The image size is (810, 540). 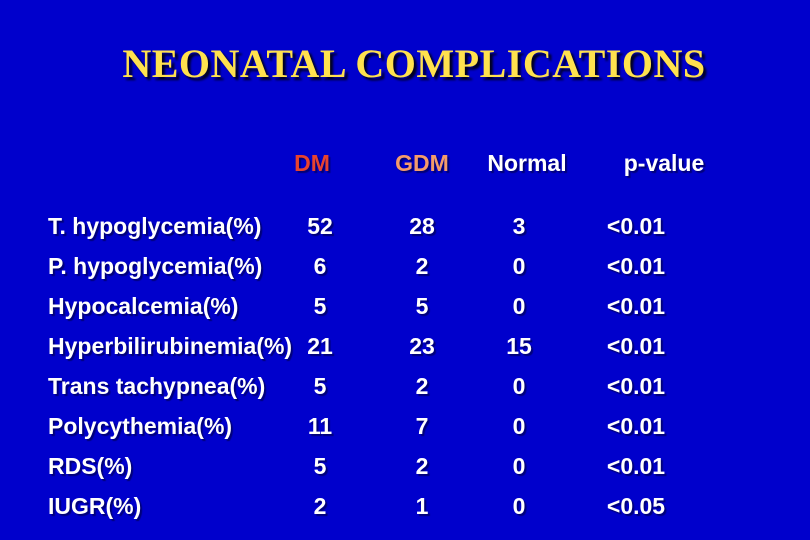 What do you see at coordinates (422, 345) in the screenshot?
I see `cell-gdm: 23` at bounding box center [422, 345].